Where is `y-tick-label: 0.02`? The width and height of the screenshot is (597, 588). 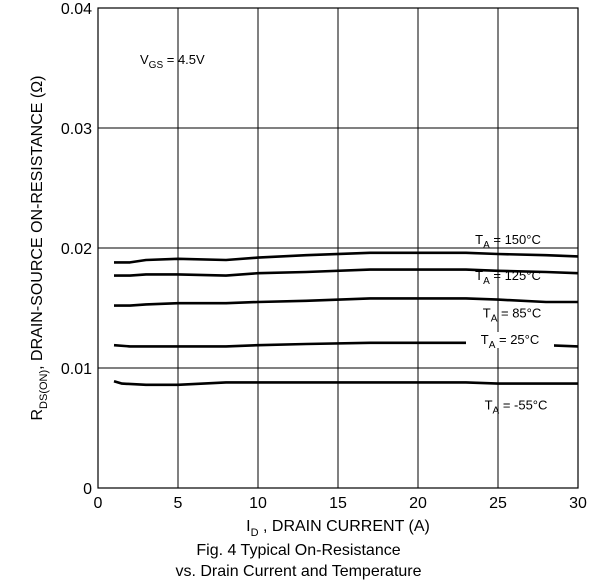 y-tick-label: 0.02 is located at coordinates (76, 249).